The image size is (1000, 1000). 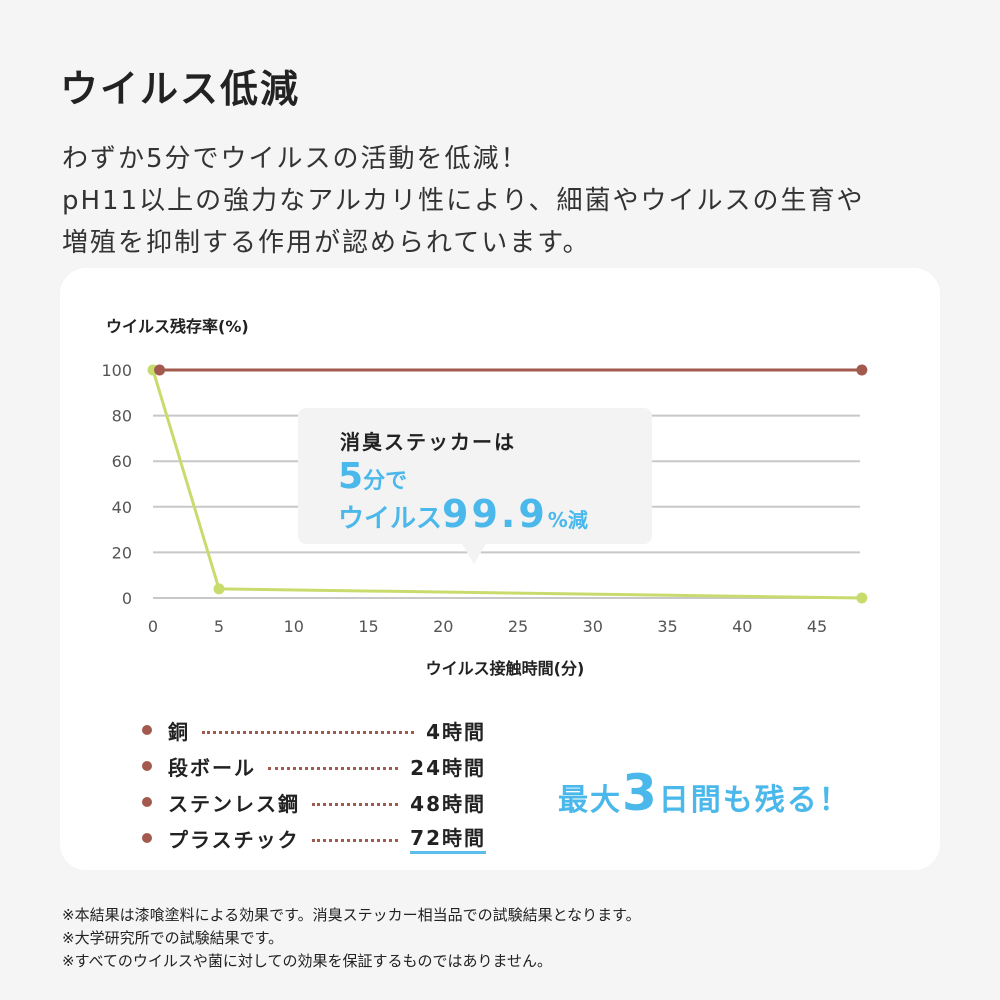 What do you see at coordinates (127, 598) in the screenshot?
I see `y-tick-label: 0` at bounding box center [127, 598].